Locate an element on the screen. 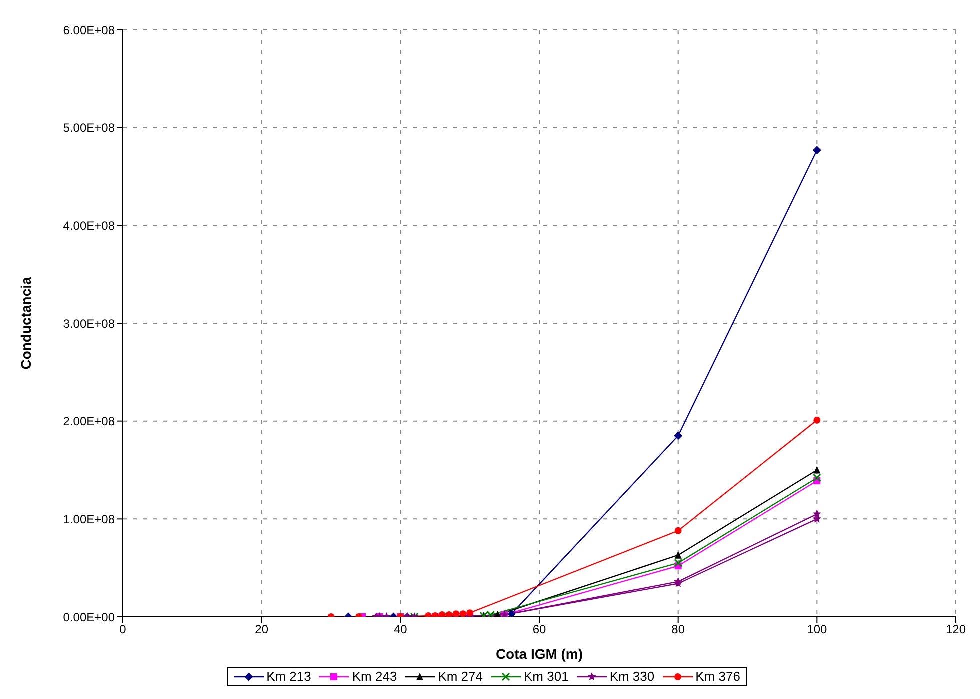 The width and height of the screenshot is (980, 699). y-tick-label: 0.00E+00 is located at coordinates (89, 617).